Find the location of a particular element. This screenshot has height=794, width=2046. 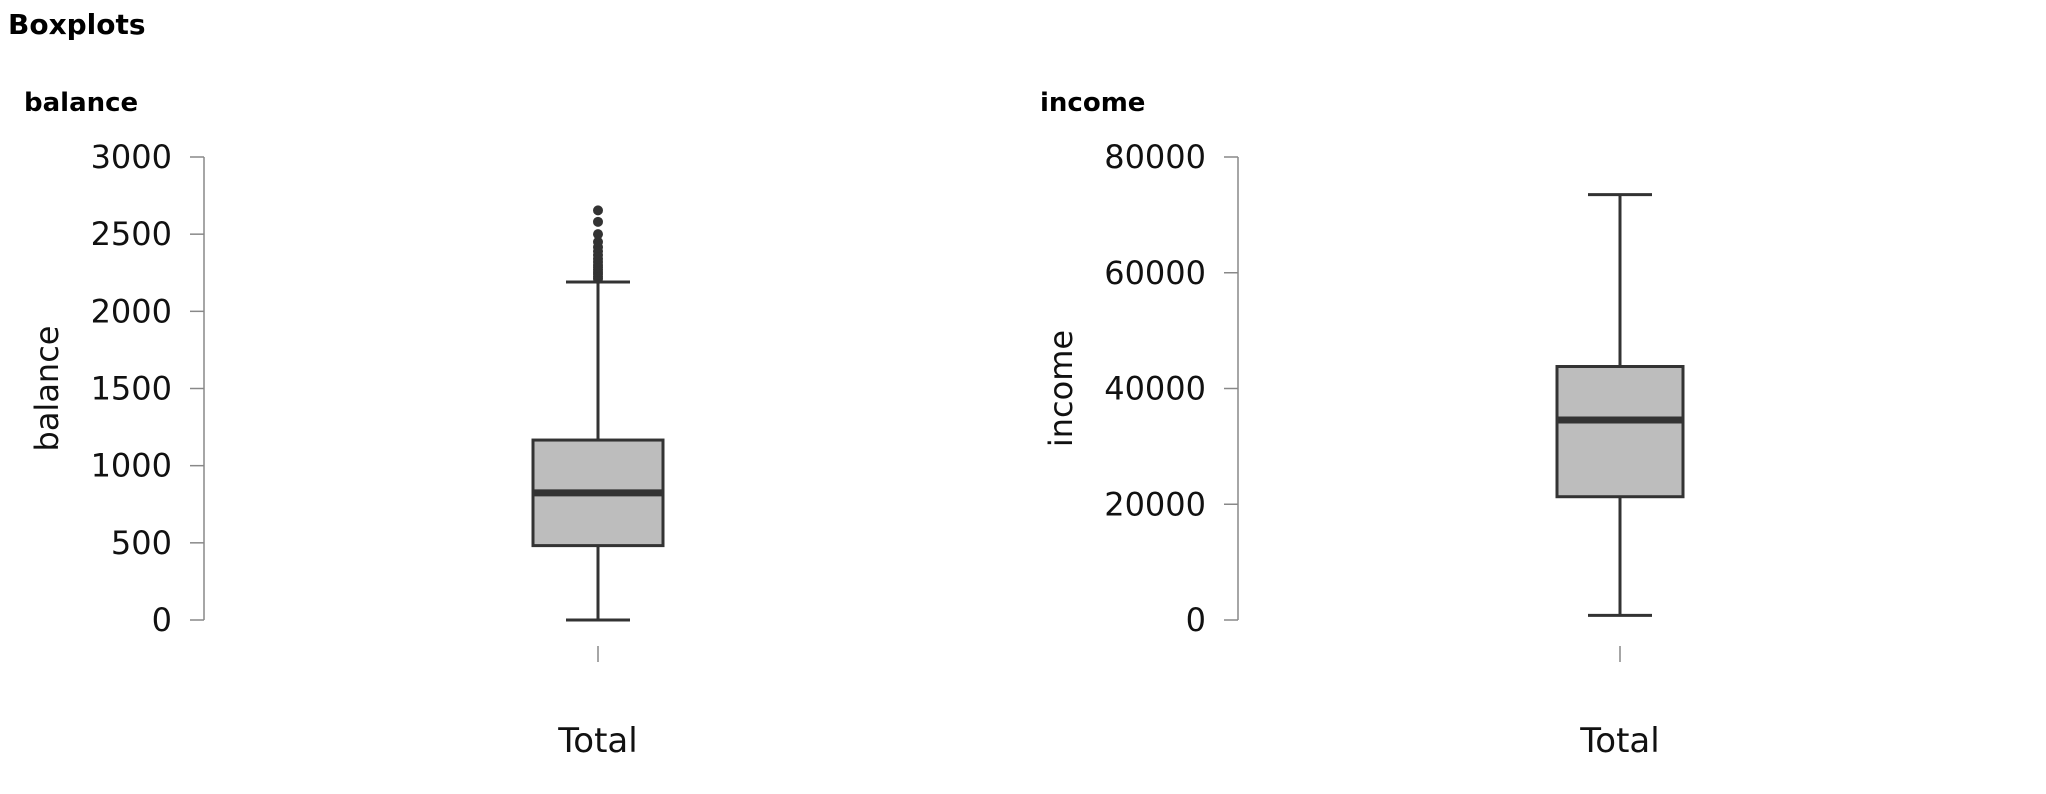

income-y-axis-label: income is located at coordinates (1061, 388).